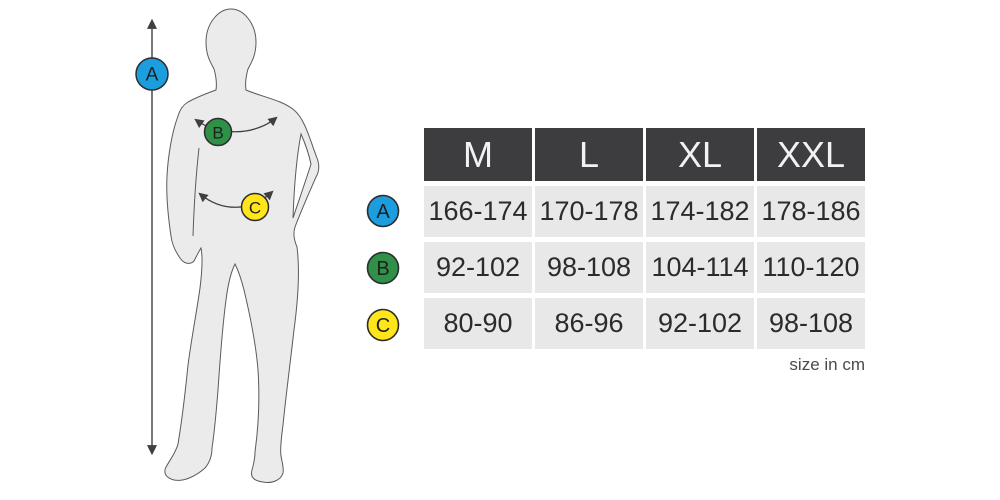 This screenshot has width=1000, height=500. I want to click on chest-value-xxl: 110-120, so click(811, 267).